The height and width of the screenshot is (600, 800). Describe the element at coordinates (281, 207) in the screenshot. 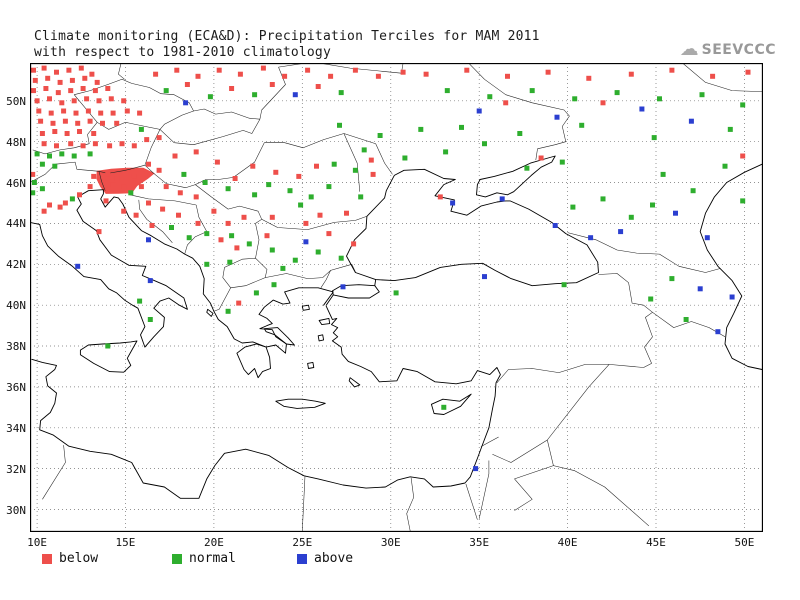

I see `danube-border-country-border` at that location.